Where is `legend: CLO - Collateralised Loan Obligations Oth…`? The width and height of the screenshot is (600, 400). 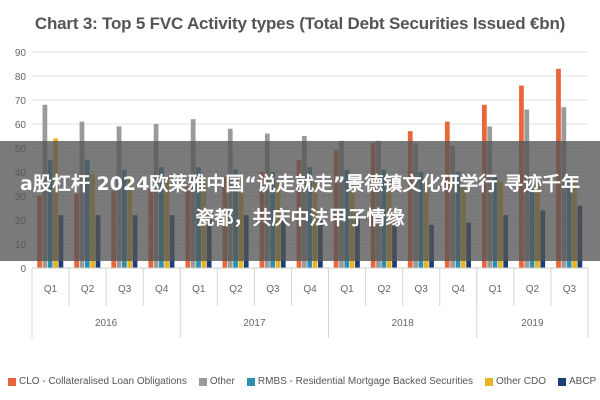 legend: CLO - Collateralised Loan Obligations Oth… is located at coordinates (303, 381).